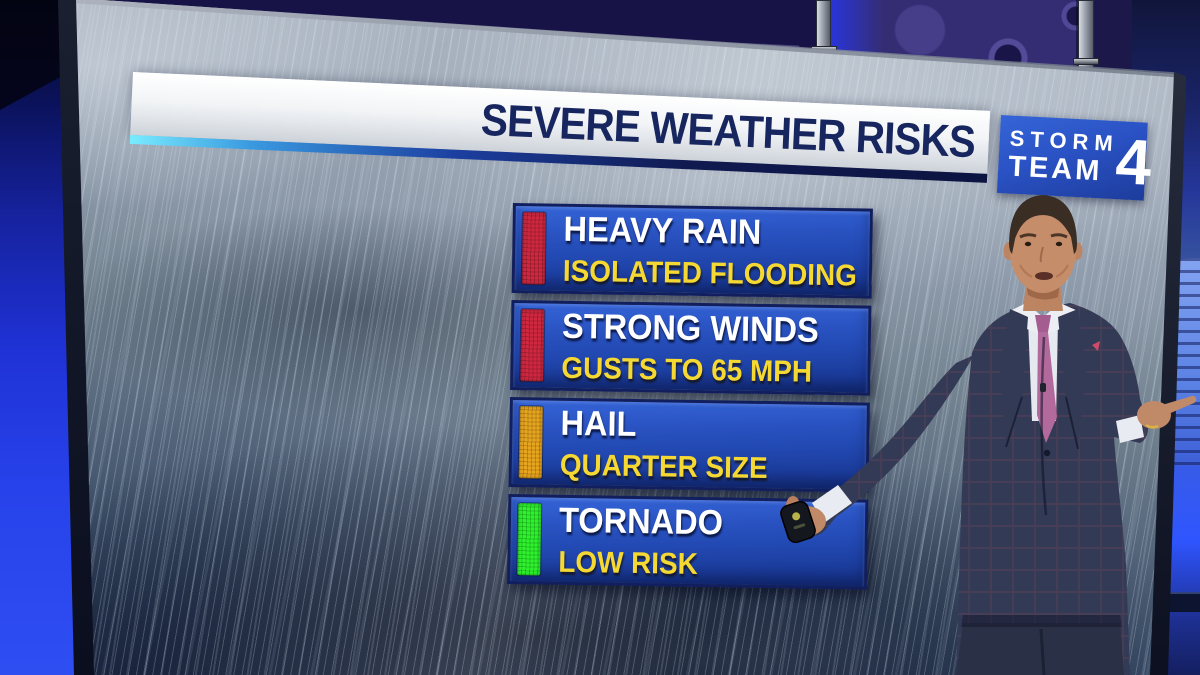  I want to click on presenter-remote-clicker, so click(798, 522).